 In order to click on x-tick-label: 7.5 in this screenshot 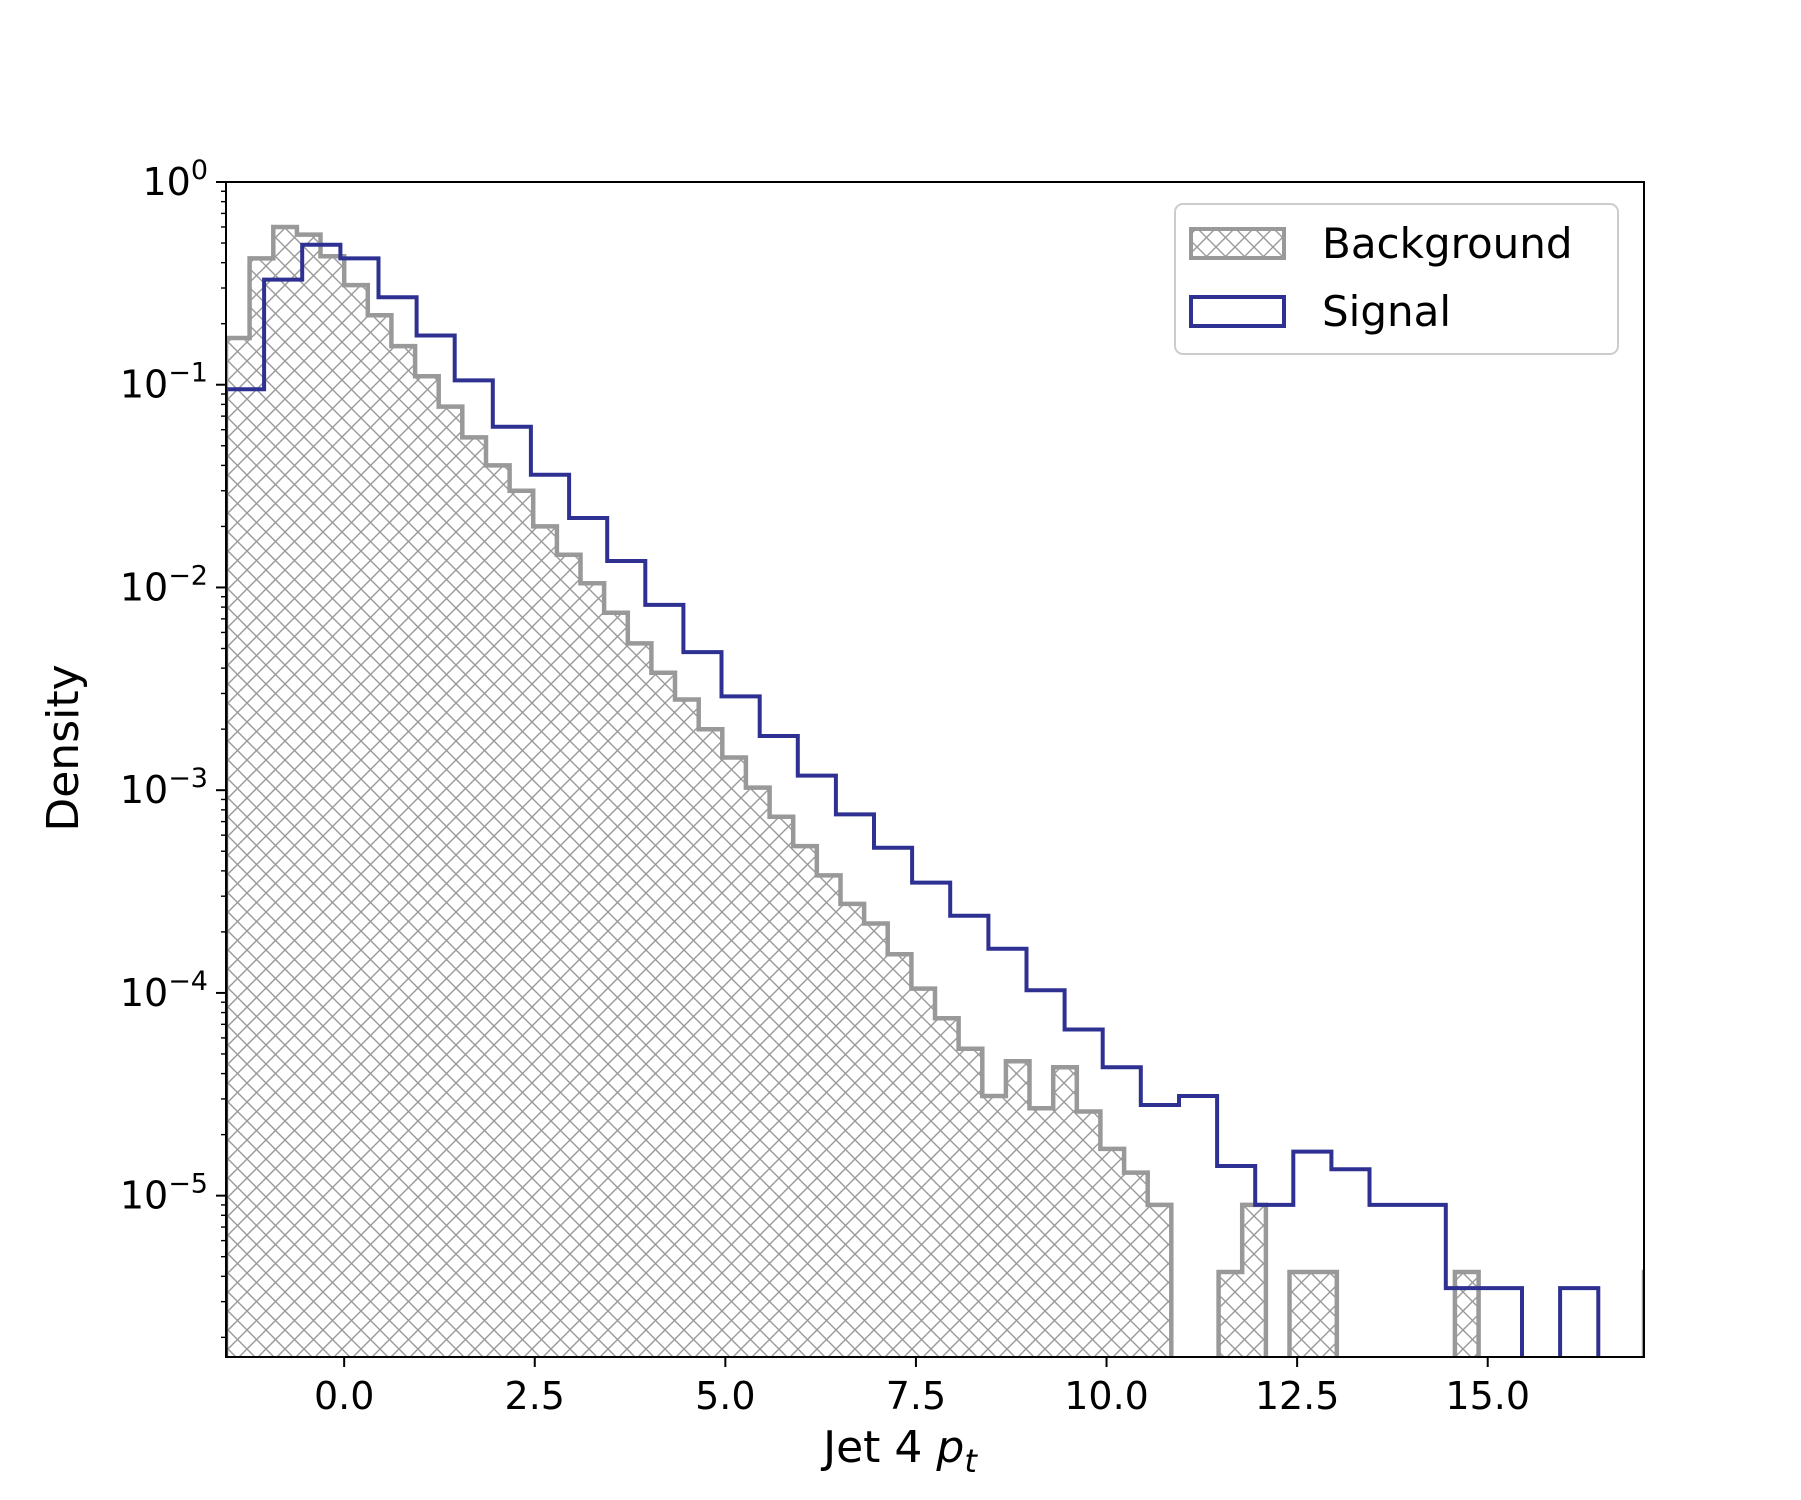, I will do `click(916, 1396)`.